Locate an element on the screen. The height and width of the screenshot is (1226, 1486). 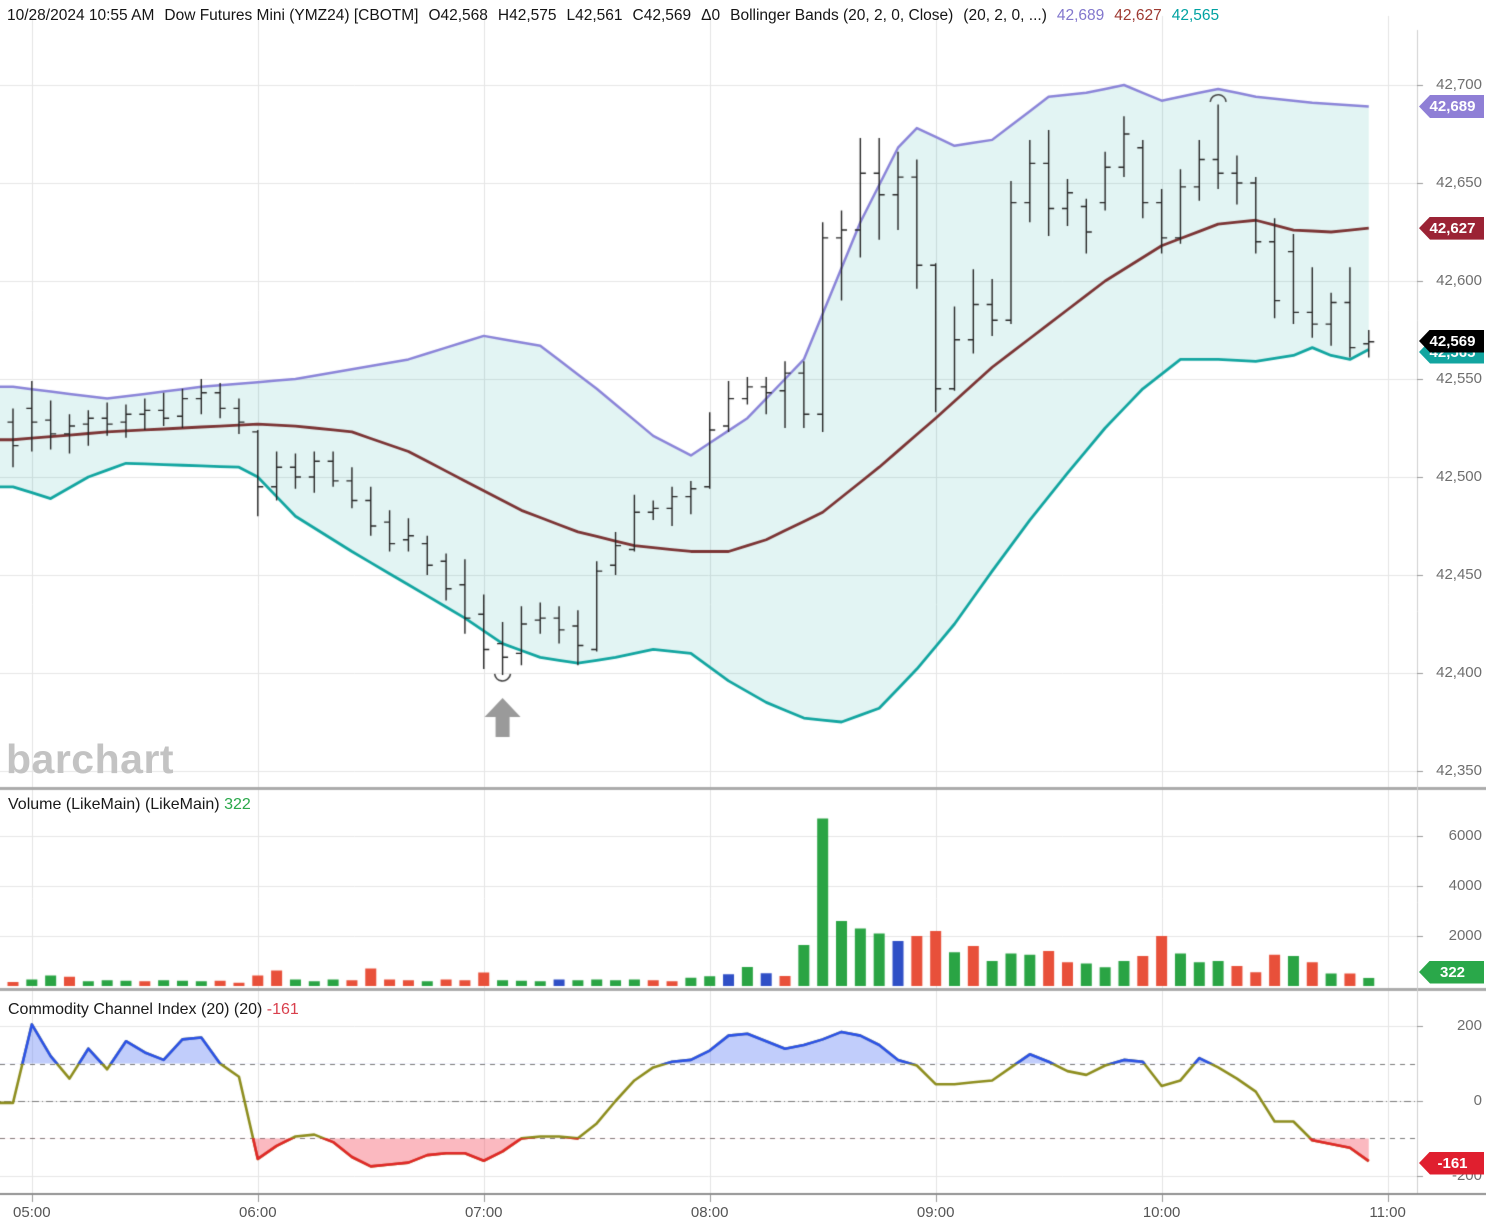
price-axis-label: 42,700 is located at coordinates (1459, 84).